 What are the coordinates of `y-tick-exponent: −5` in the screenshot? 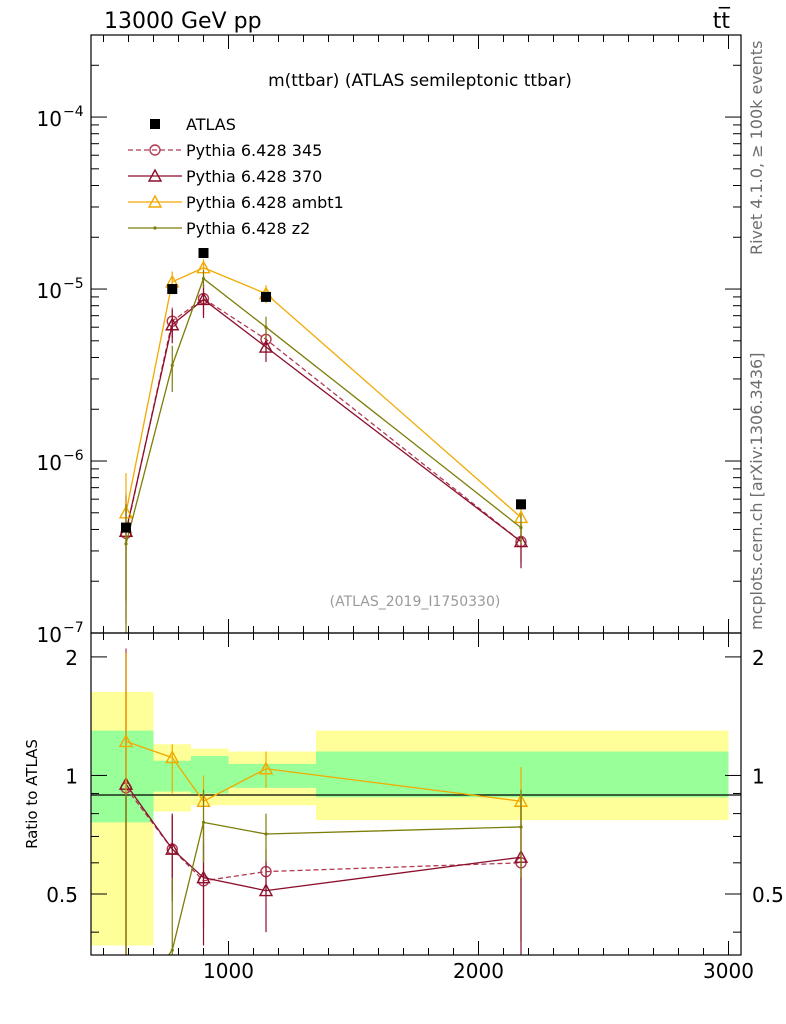 It's located at (73, 284).